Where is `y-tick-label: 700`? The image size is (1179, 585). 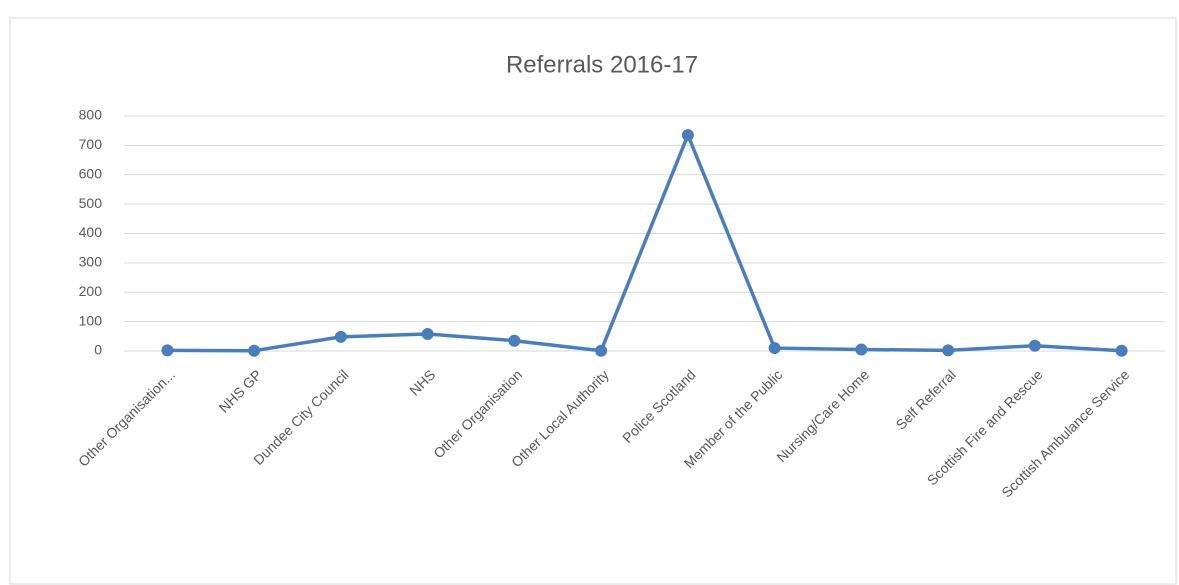
y-tick-label: 700 is located at coordinates (91, 144).